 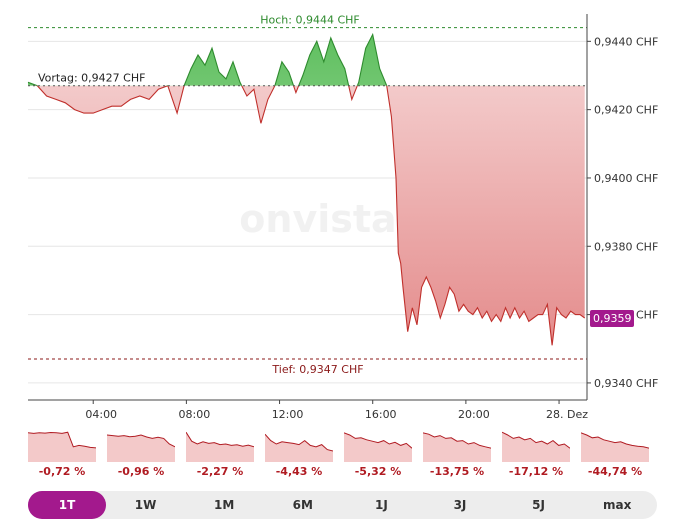 I want to click on performance-tile: -2,27 %, so click(x=220, y=456).